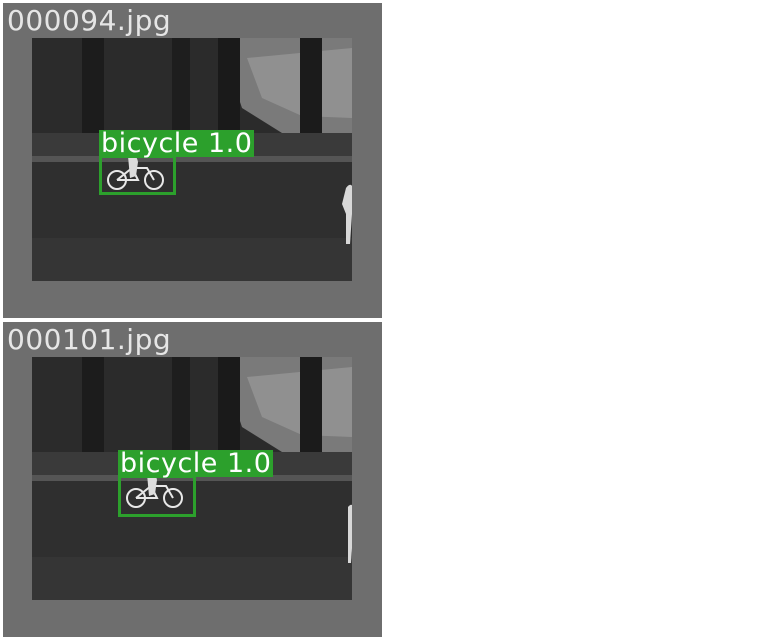 This screenshot has width=768, height=640. What do you see at coordinates (89, 339) in the screenshot?
I see `image-filename: 000101.jpg` at bounding box center [89, 339].